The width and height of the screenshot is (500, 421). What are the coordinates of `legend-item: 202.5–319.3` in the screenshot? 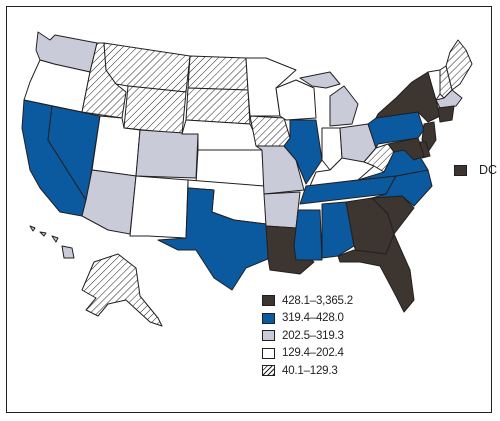 It's located at (307, 336).